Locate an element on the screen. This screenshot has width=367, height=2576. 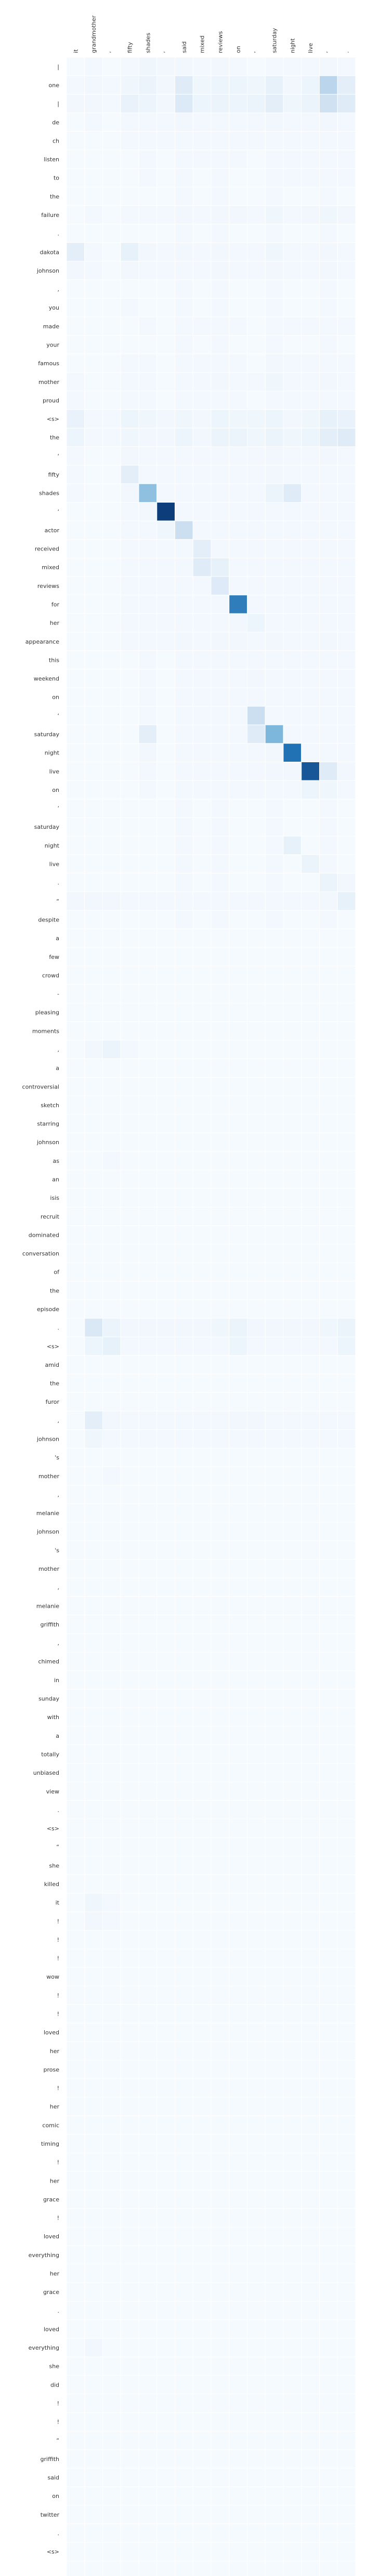
y-tick-label: 's is located at coordinates (57, 1551).